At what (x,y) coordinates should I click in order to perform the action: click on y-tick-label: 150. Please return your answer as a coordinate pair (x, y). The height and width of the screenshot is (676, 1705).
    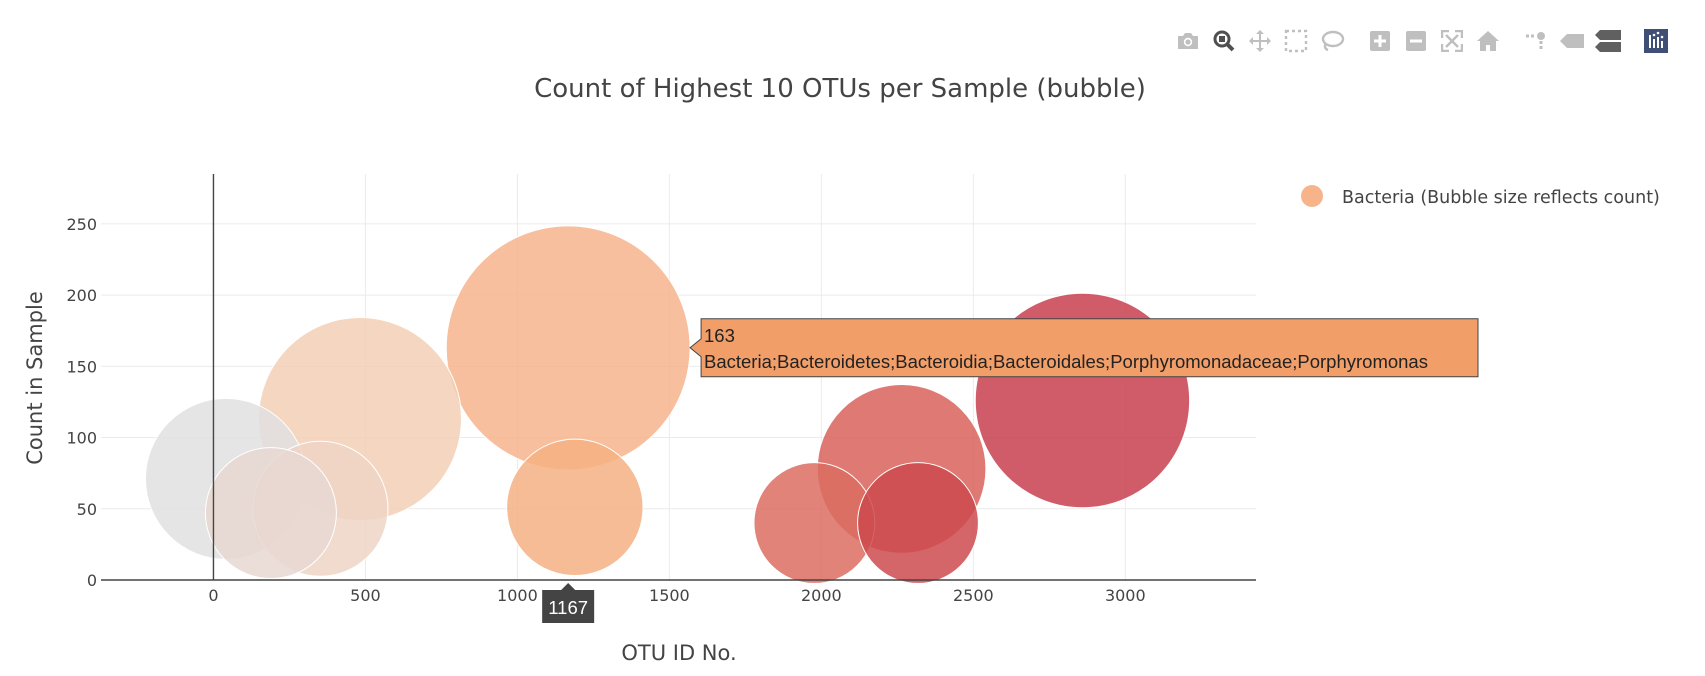
    Looking at the image, I should click on (81, 366).